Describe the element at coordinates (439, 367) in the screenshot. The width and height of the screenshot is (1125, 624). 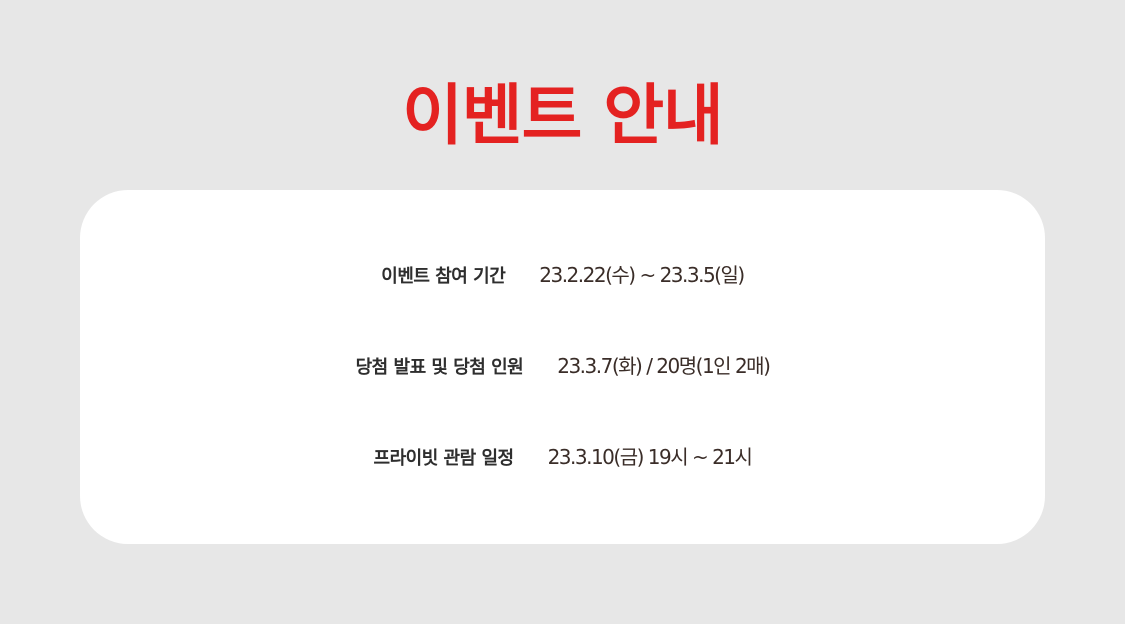
I see `info-label: 당첨 발표 및 당첨 인원` at that location.